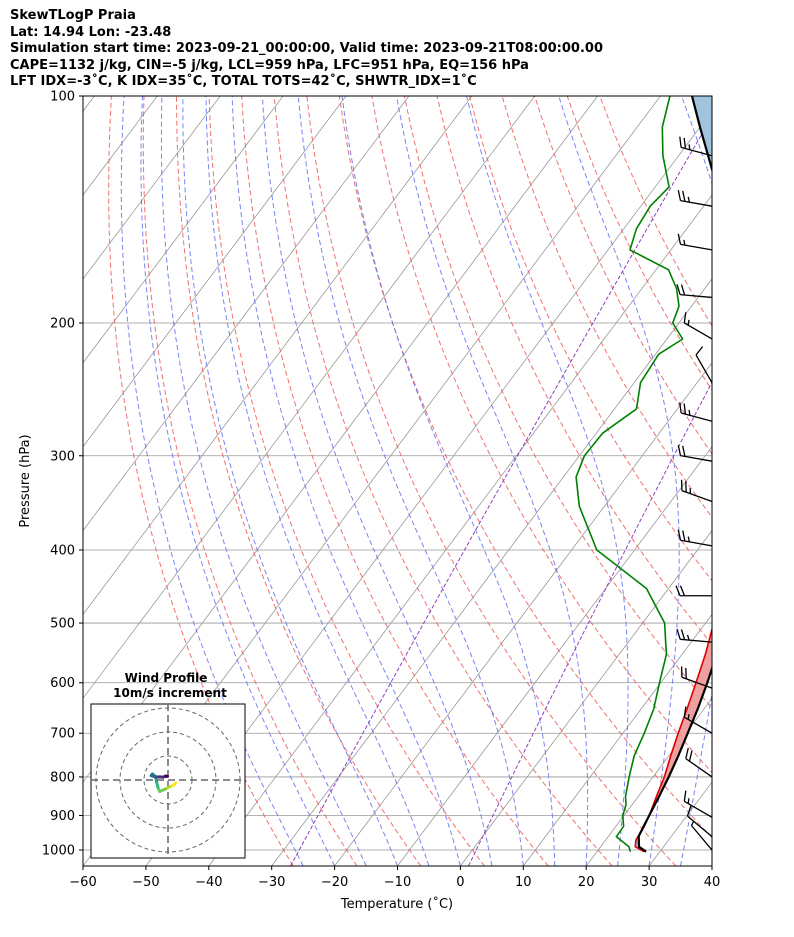  Describe the element at coordinates (145, 882) in the screenshot. I see `x-tick-label: −50` at that location.